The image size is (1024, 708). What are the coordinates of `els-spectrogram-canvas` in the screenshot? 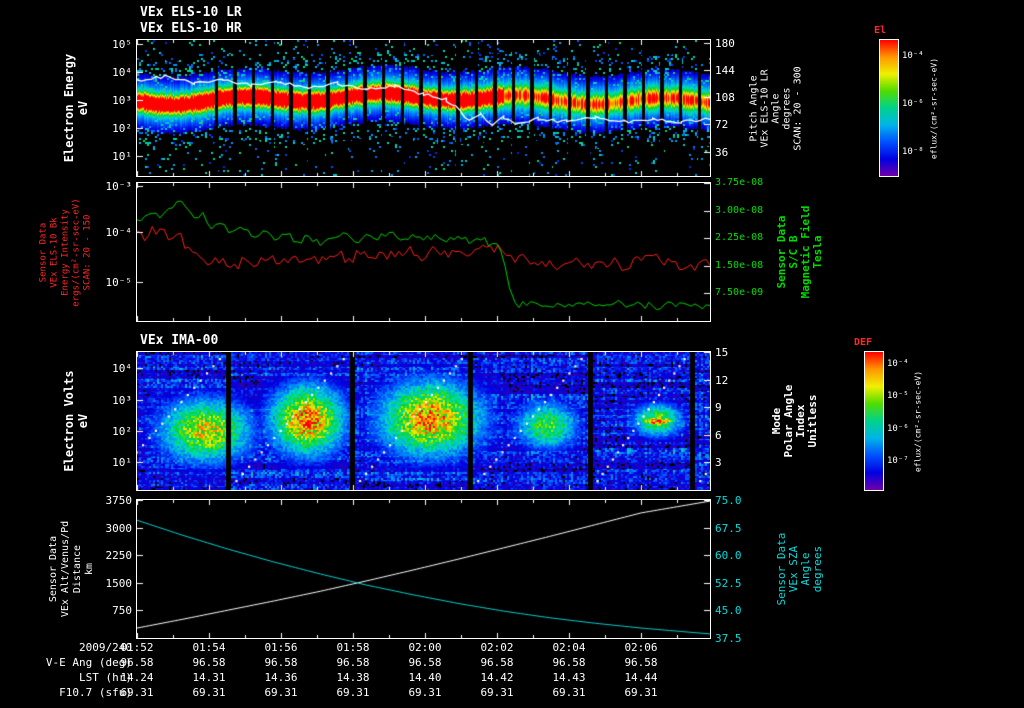 It's located at (423, 108).